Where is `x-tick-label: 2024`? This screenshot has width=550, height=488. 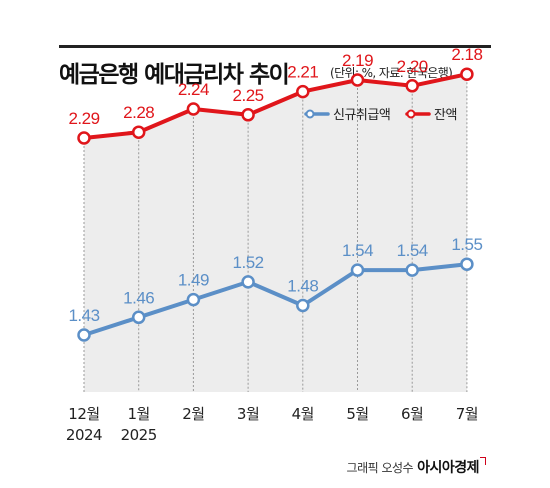
x-tick-label: 2024 is located at coordinates (84, 435).